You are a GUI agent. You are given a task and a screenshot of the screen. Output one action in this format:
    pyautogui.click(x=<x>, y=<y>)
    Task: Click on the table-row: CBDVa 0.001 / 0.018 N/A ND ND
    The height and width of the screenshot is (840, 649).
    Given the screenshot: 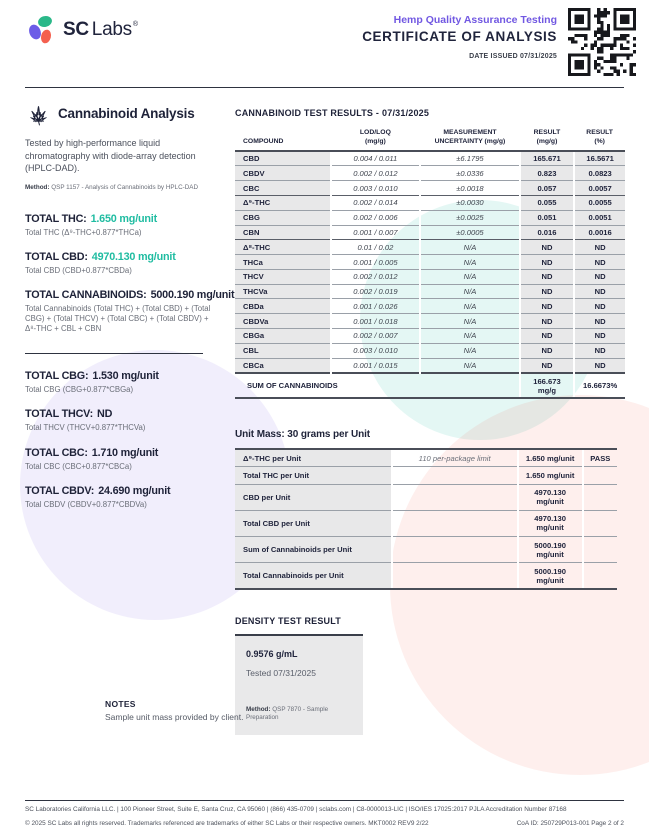 What is the action you would take?
    pyautogui.click(x=430, y=321)
    